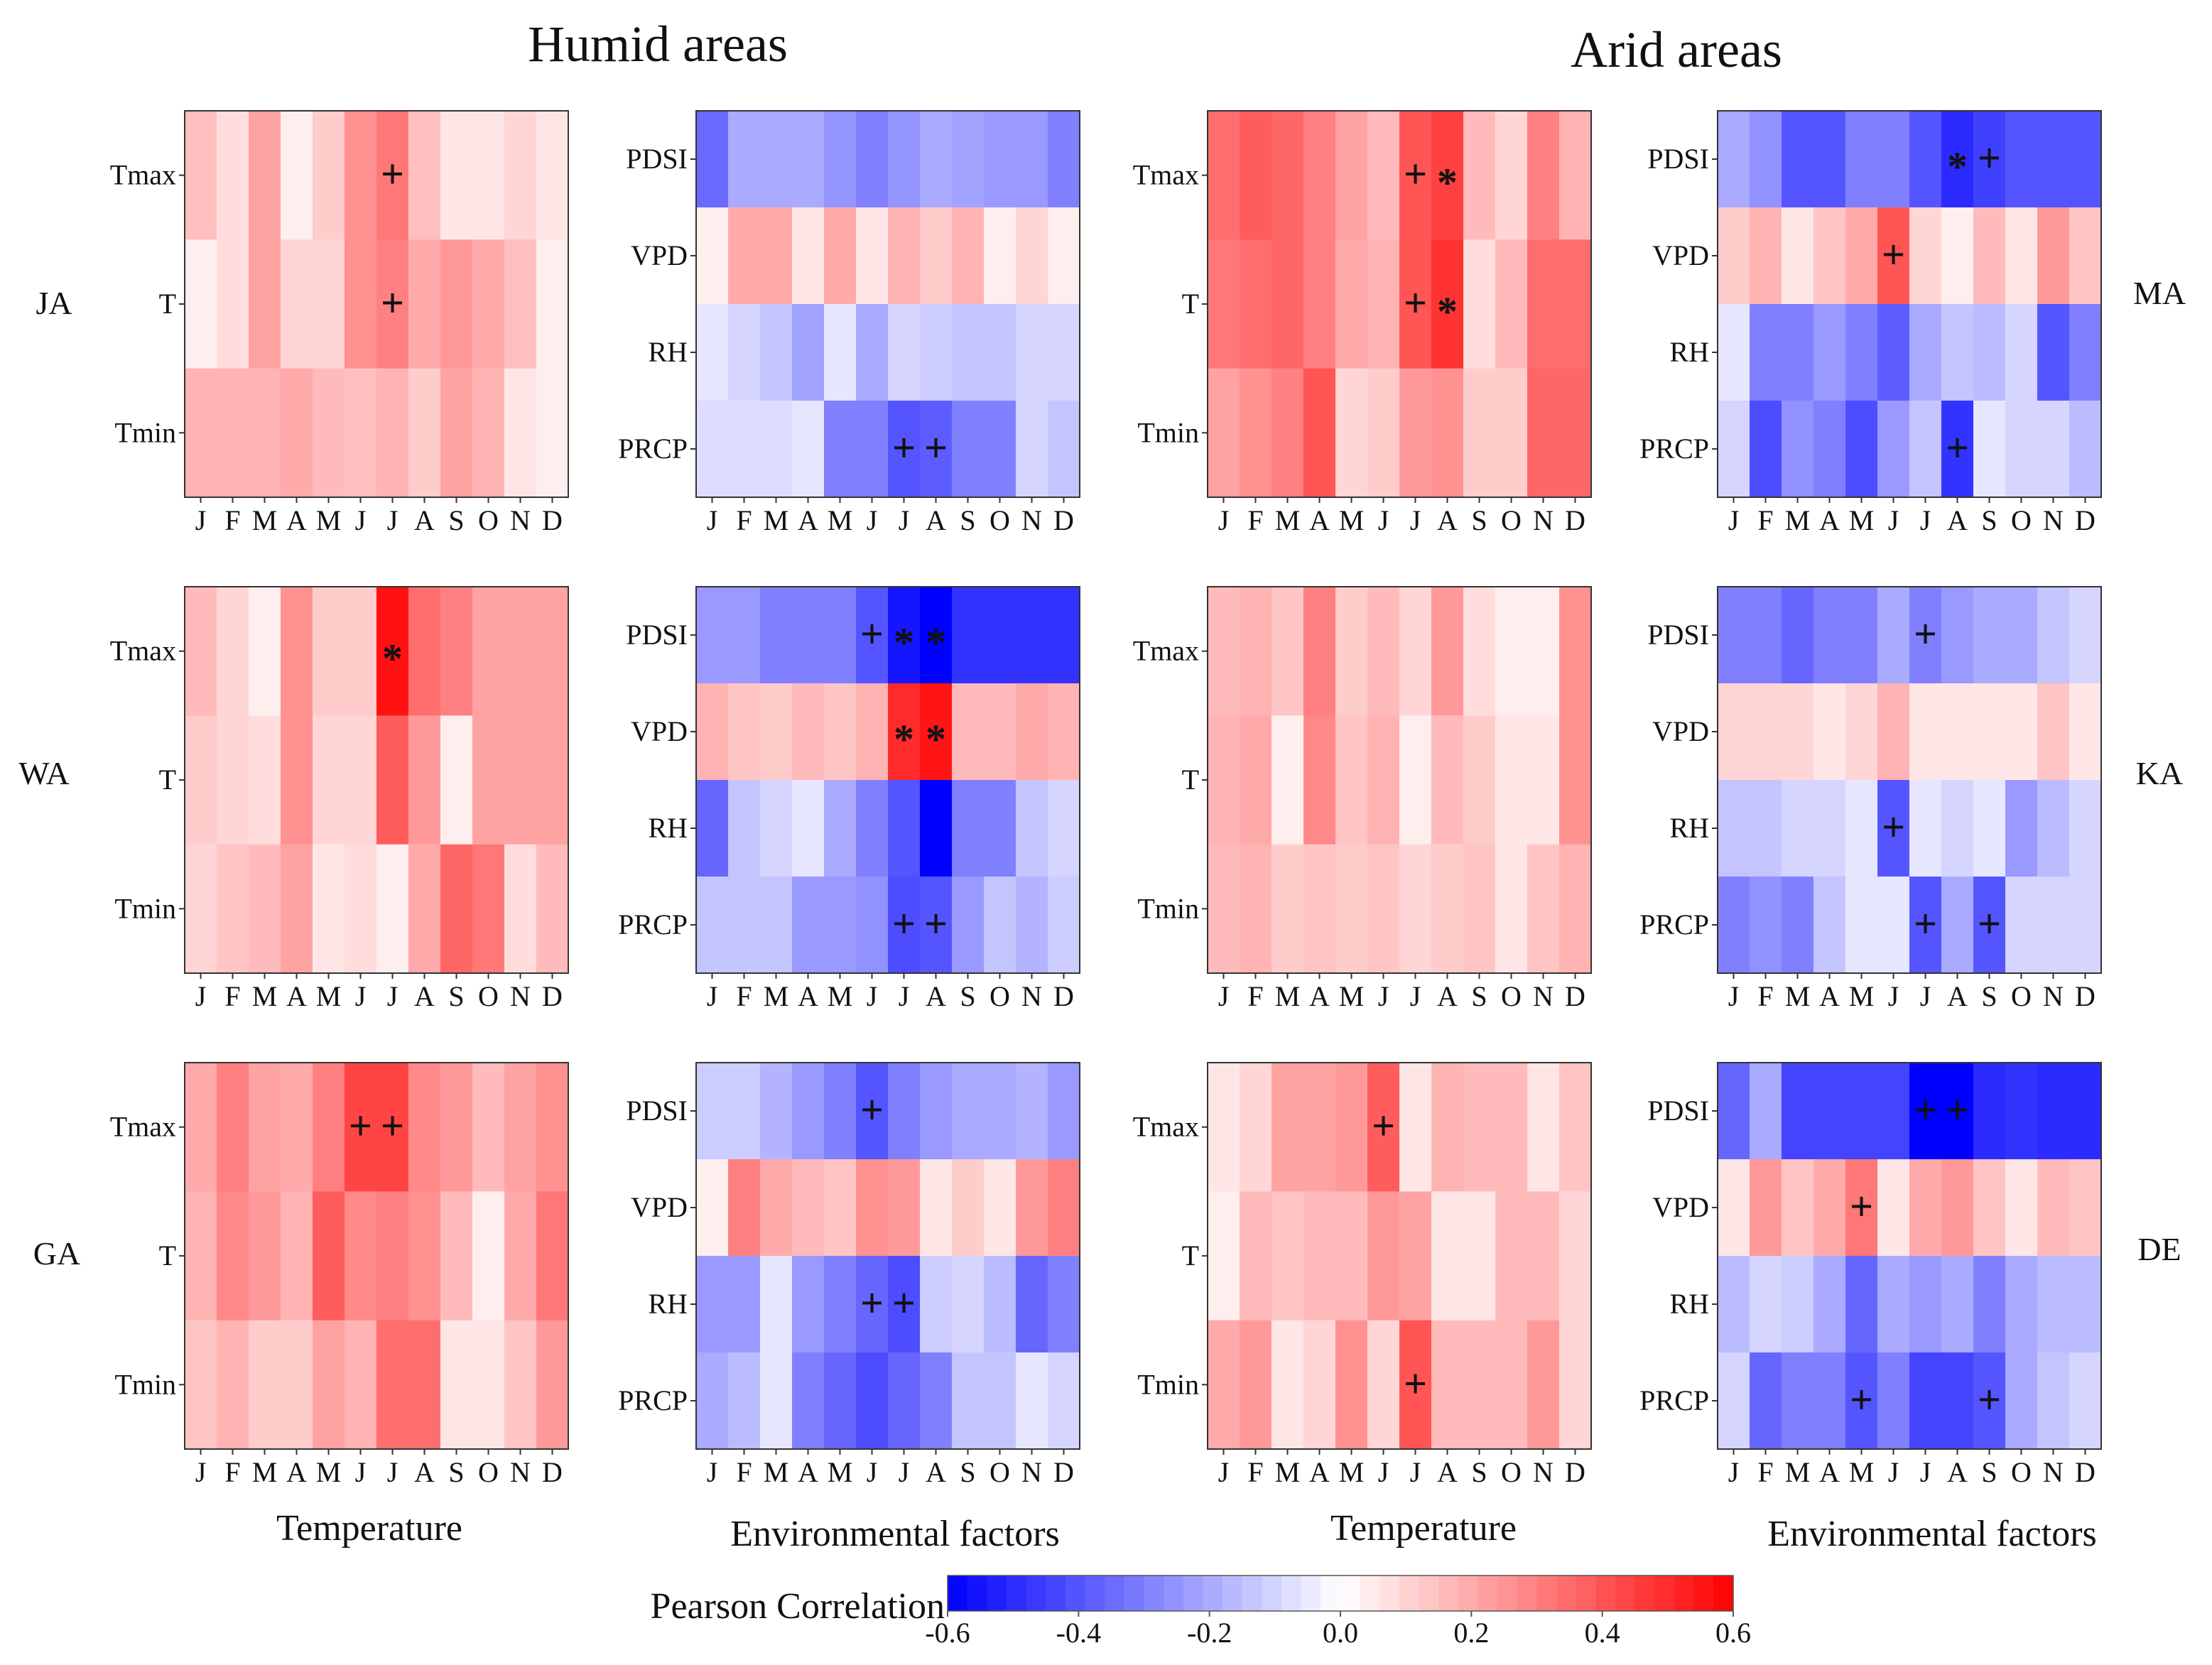 This screenshot has height=1665, width=2212. Describe the element at coordinates (657, 159) in the screenshot. I see `y-tick-label: PDSI` at that location.